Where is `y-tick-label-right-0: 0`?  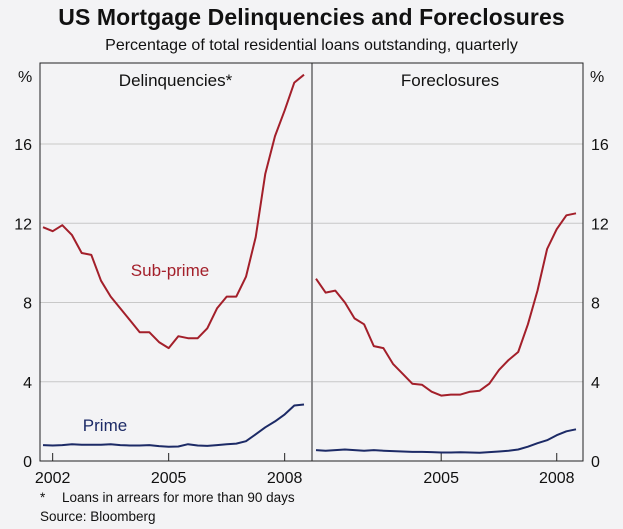
y-tick-label-right-0: 0 is located at coordinates (595, 462).